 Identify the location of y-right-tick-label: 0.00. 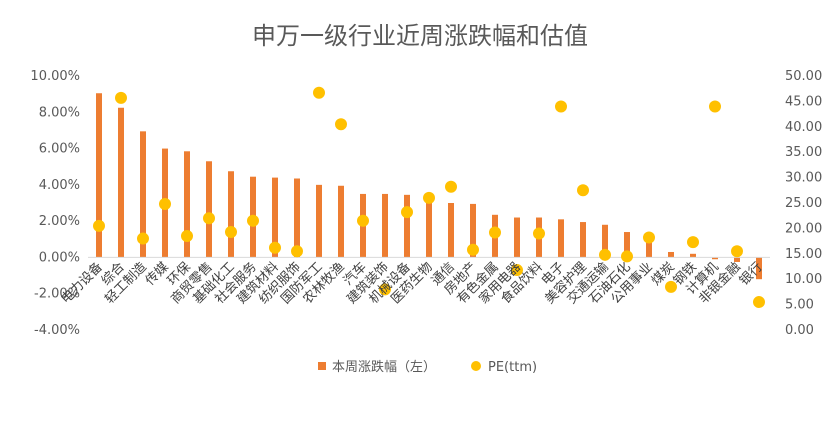
(799, 330).